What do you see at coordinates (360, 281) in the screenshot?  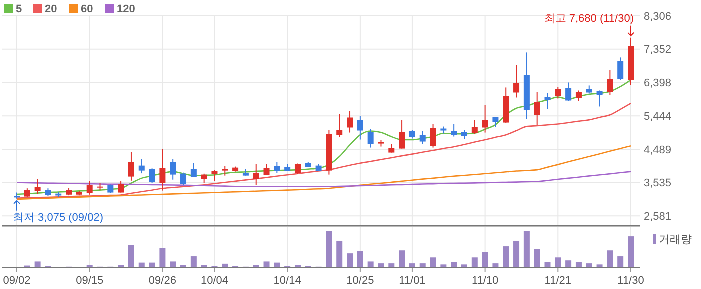 I see `x-tick-label: 10/25` at bounding box center [360, 281].